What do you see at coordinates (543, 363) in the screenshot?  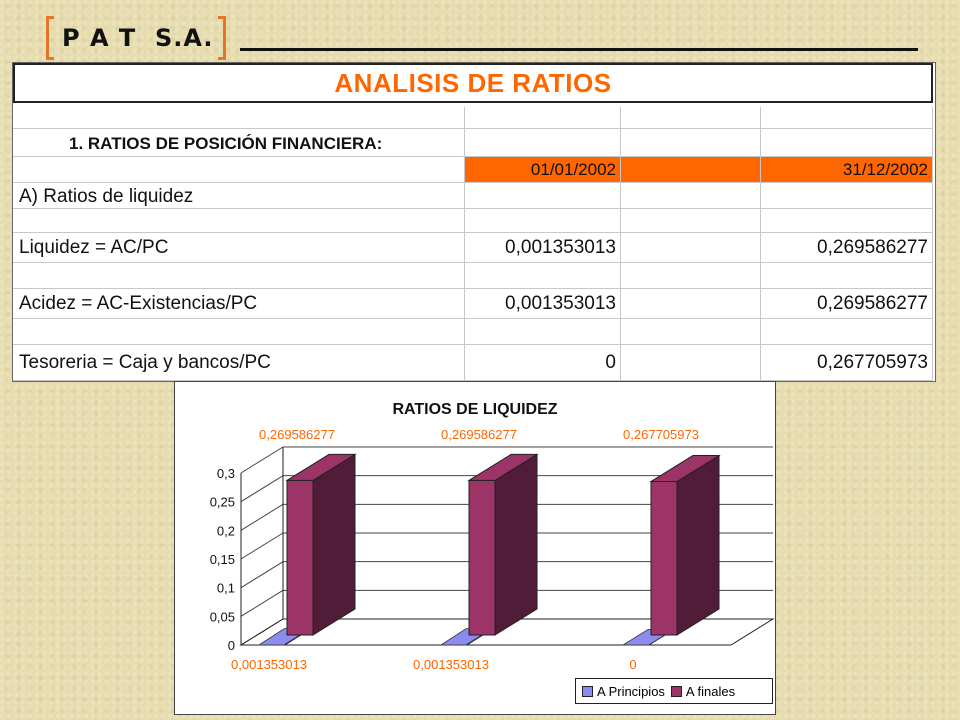 I see `ratio-start-tesoreria: 0` at bounding box center [543, 363].